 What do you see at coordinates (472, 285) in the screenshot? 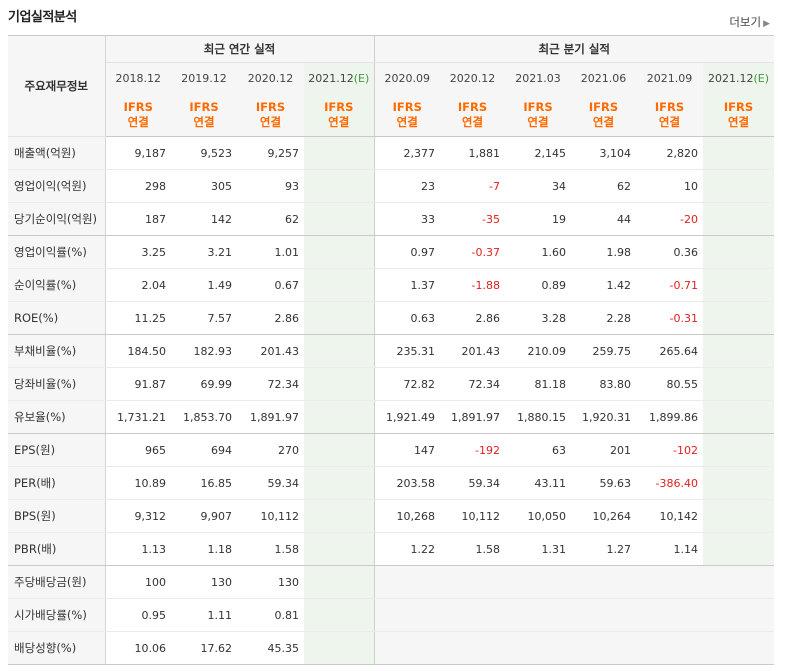
I see `cell-value: -1.88` at bounding box center [472, 285].